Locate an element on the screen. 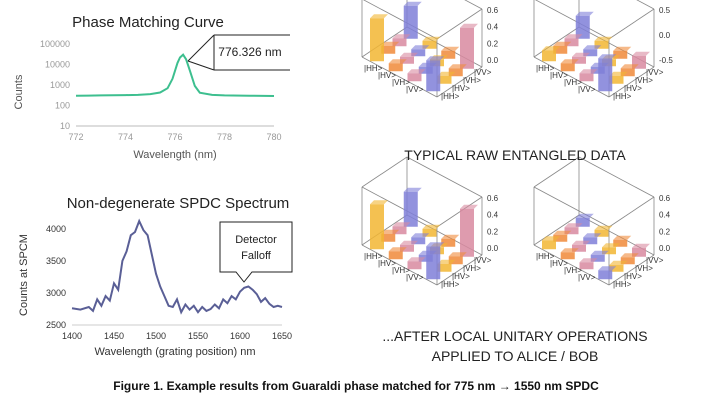 Image resolution: width=712 pixels, height=402 pixels. spdc-x-tick-label: 1400 is located at coordinates (72, 336).